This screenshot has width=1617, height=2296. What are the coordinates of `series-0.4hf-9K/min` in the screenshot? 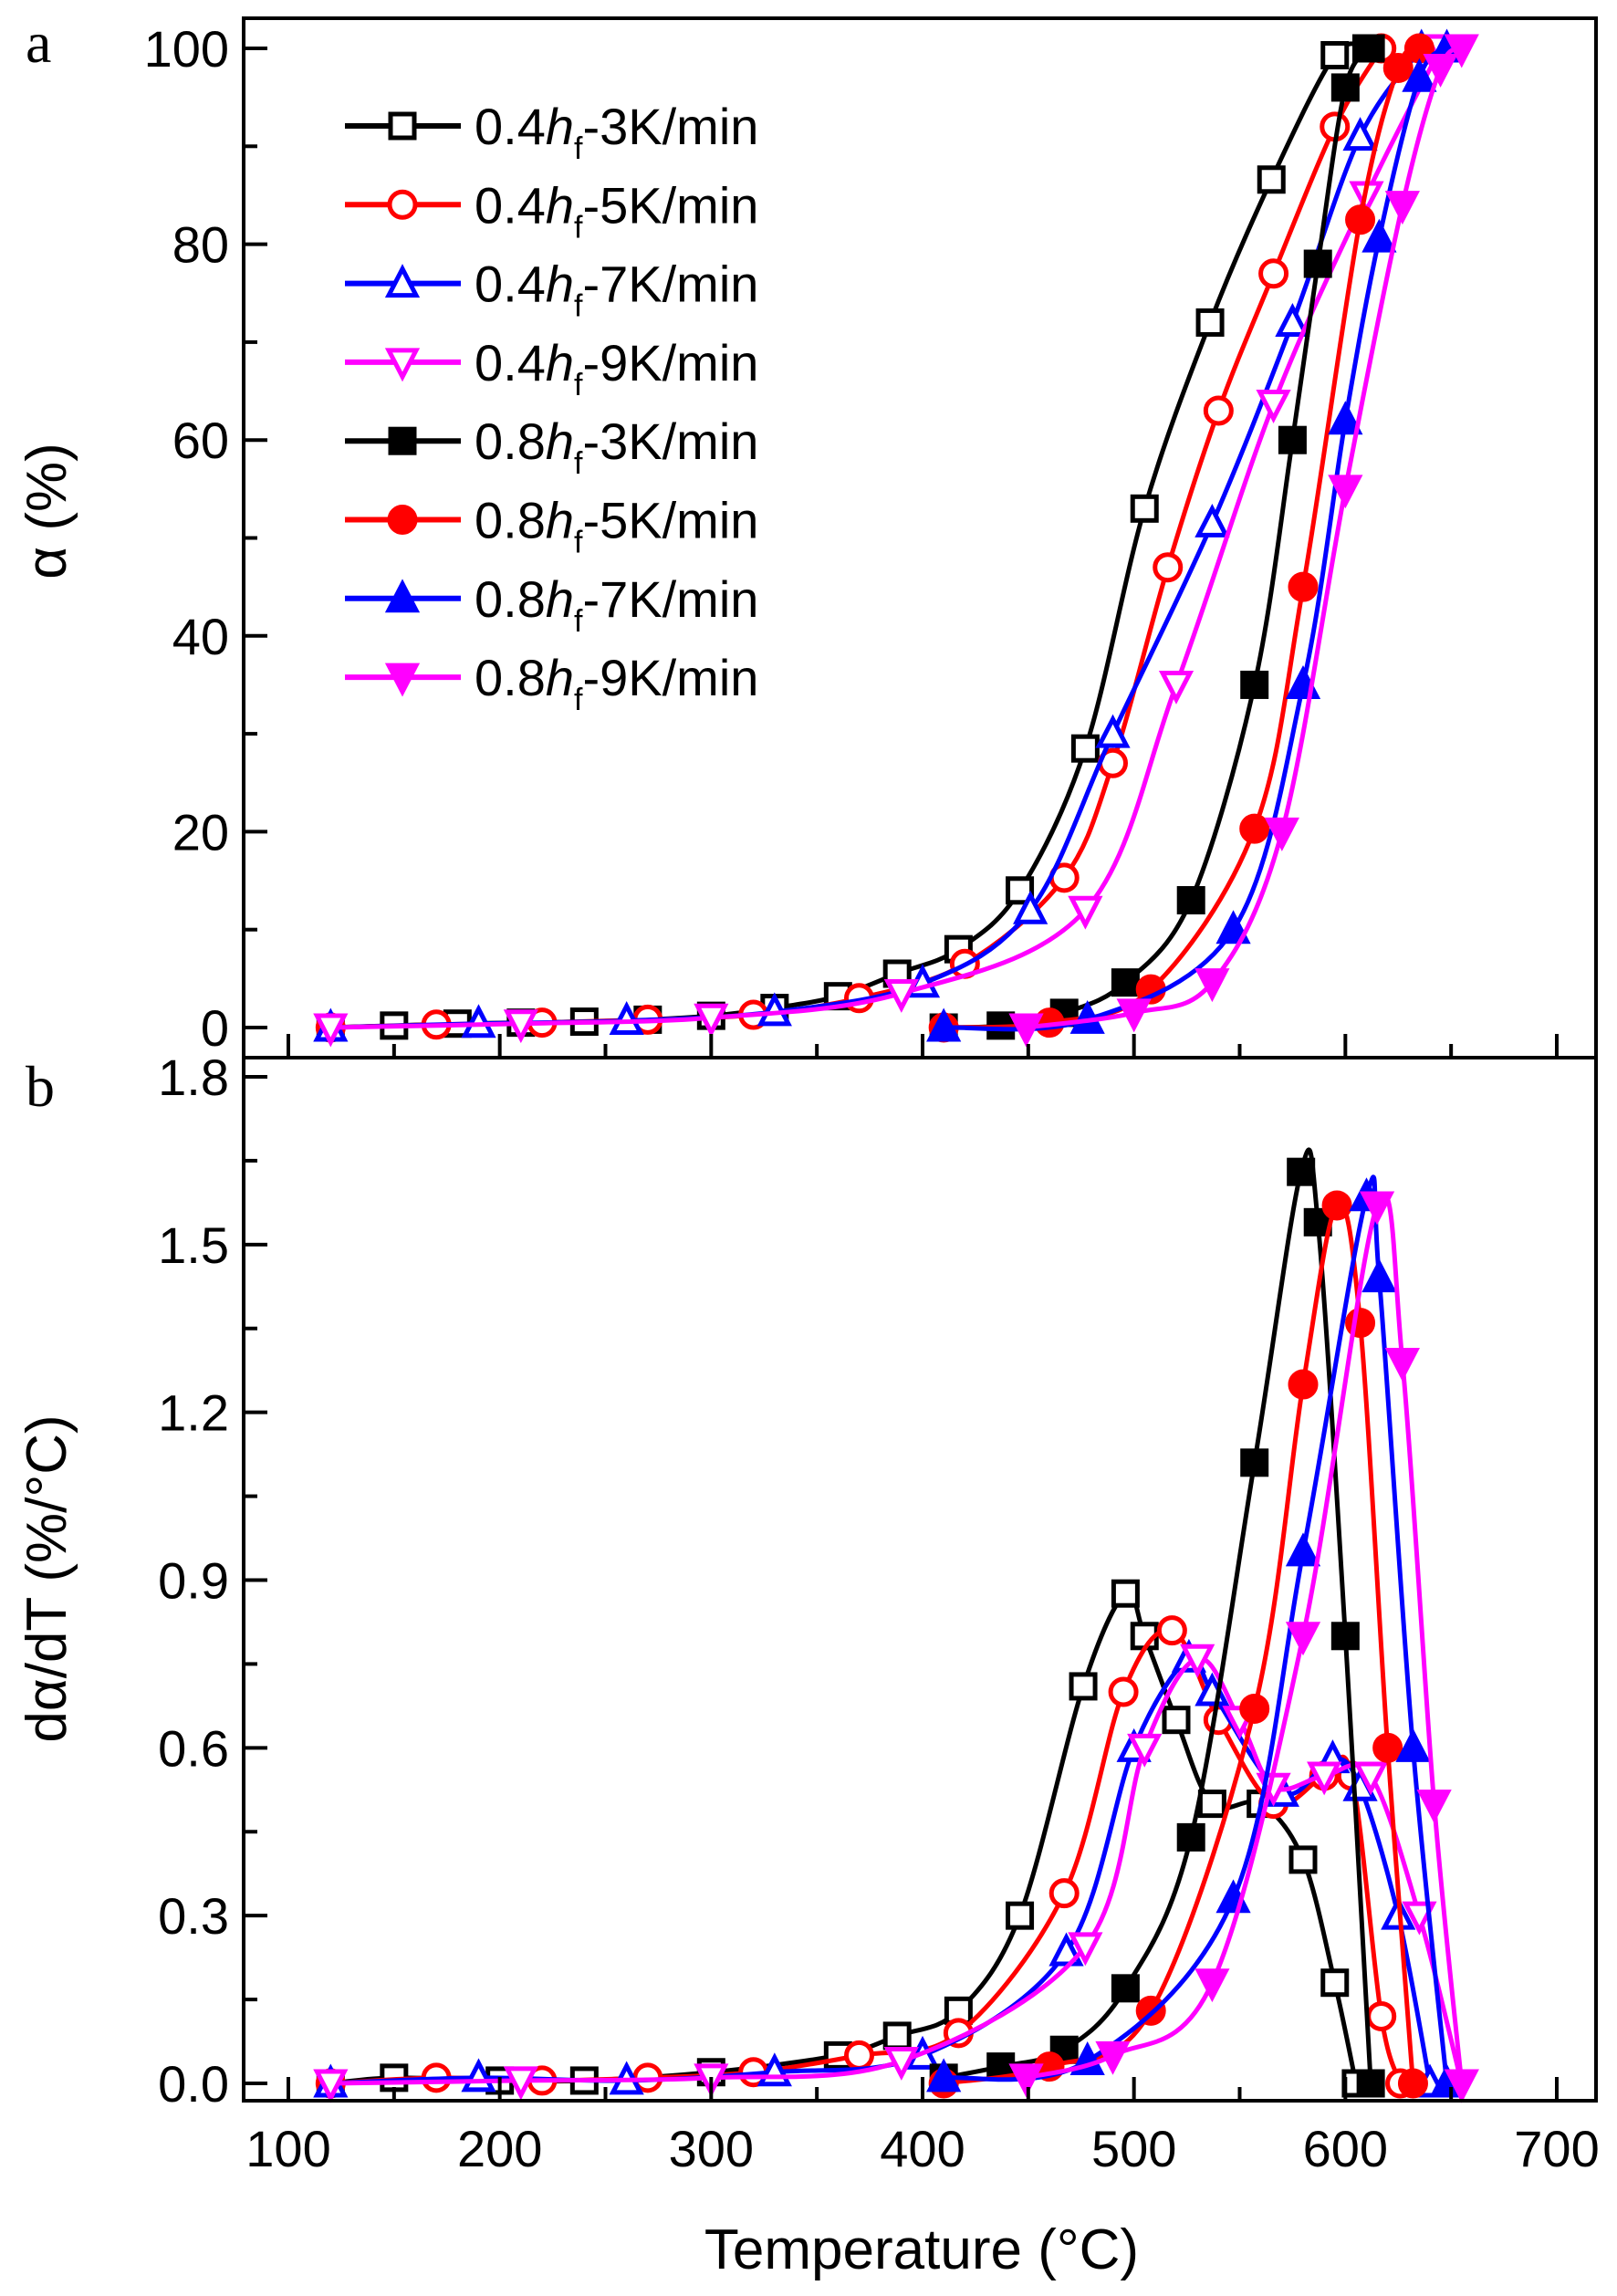 It's located at (896, 1874).